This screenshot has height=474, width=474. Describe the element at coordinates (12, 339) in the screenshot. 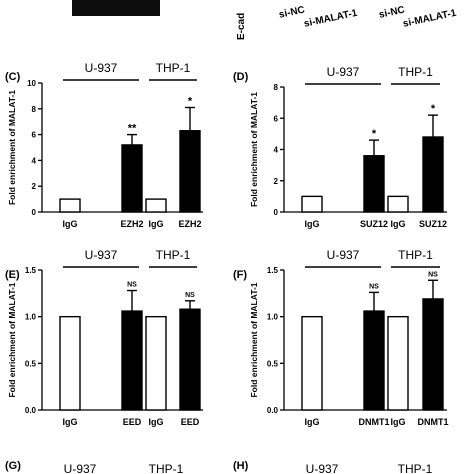

I see `panel-e-y-axis-label: Fold enrichment of MALAT-1` at that location.